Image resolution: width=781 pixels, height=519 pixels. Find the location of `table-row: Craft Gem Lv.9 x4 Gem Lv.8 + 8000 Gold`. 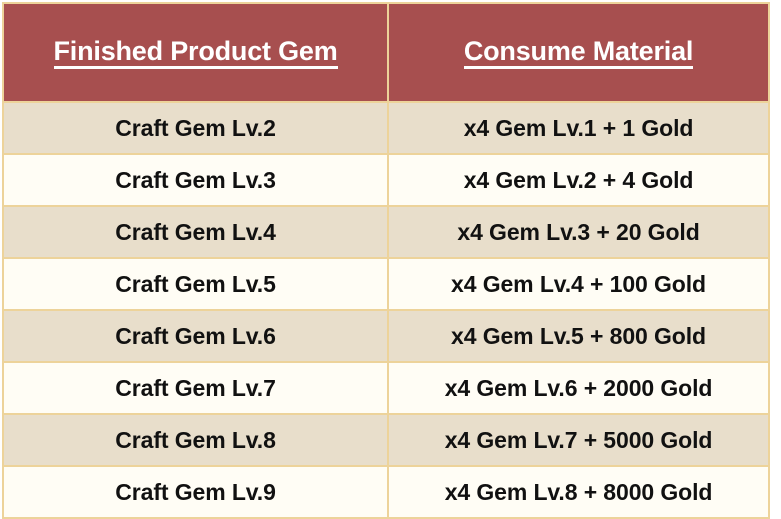

table-row: Craft Gem Lv.9 x4 Gem Lv.8 + 8000 Gold is located at coordinates (386, 491).